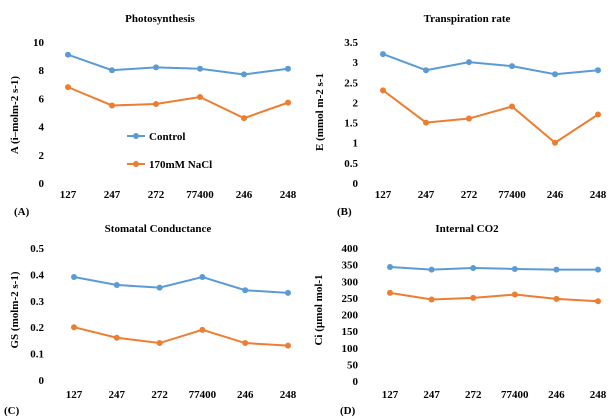  Describe the element at coordinates (180, 165) in the screenshot. I see `legend-nacl-label: 170mM NaCl` at that location.